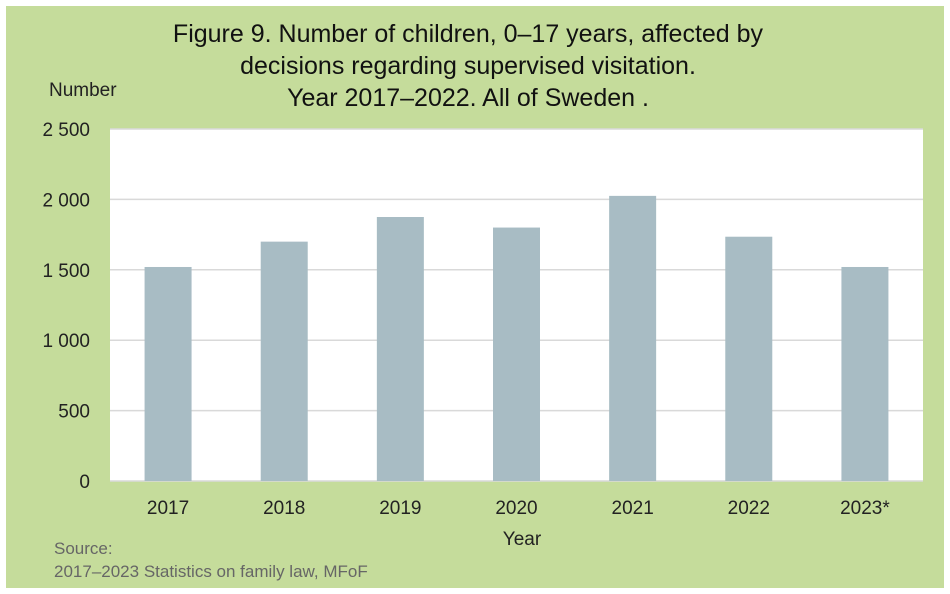 This screenshot has height=594, width=950. Describe the element at coordinates (400, 349) in the screenshot. I see `bar-2019` at that location.